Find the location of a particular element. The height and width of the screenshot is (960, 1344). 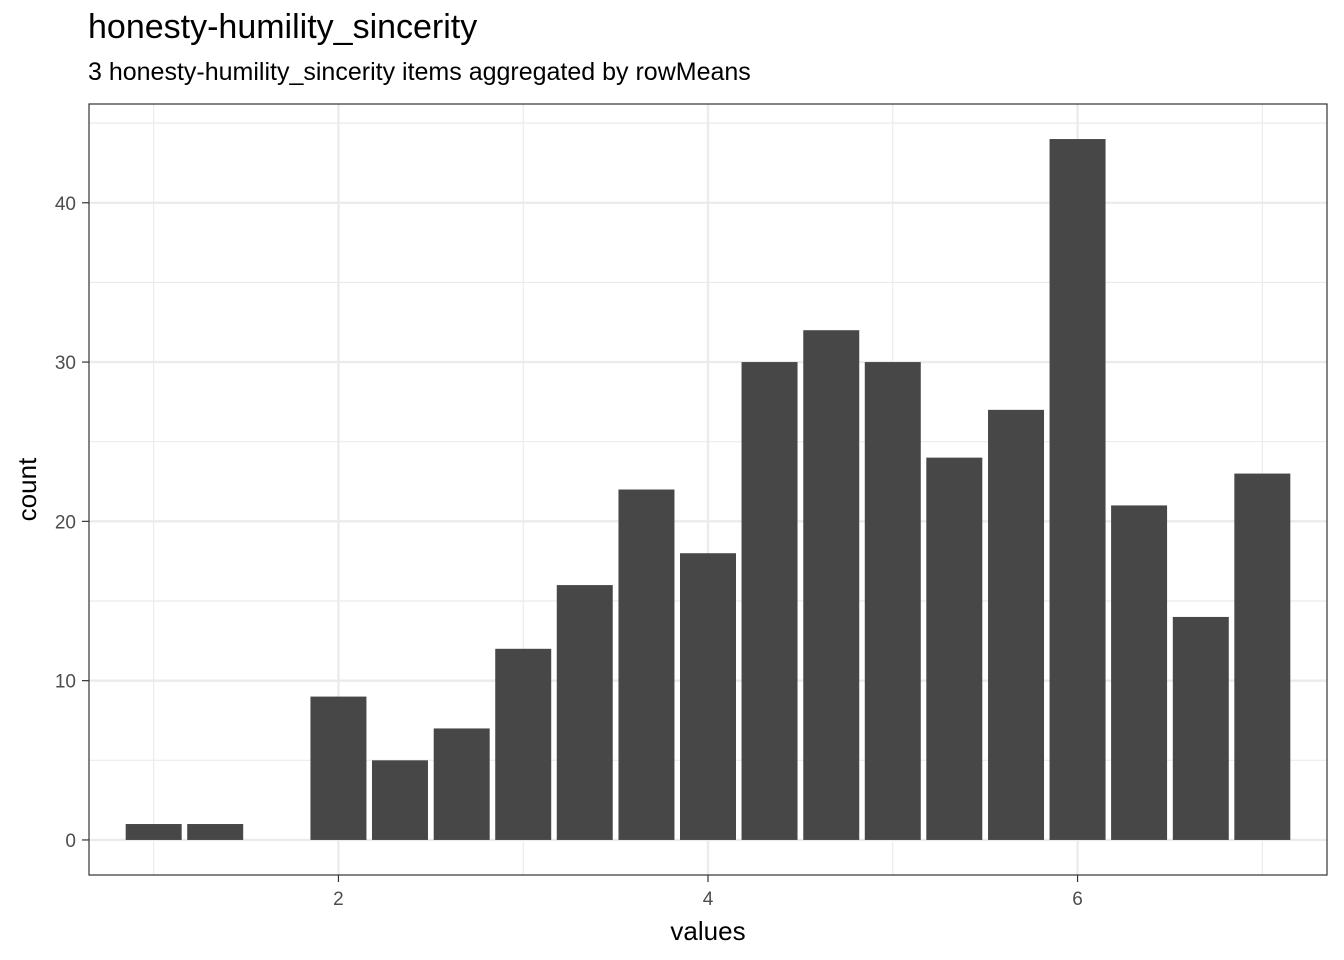

y-axis: 0 10 20 30 40 is located at coordinates (72, 523).